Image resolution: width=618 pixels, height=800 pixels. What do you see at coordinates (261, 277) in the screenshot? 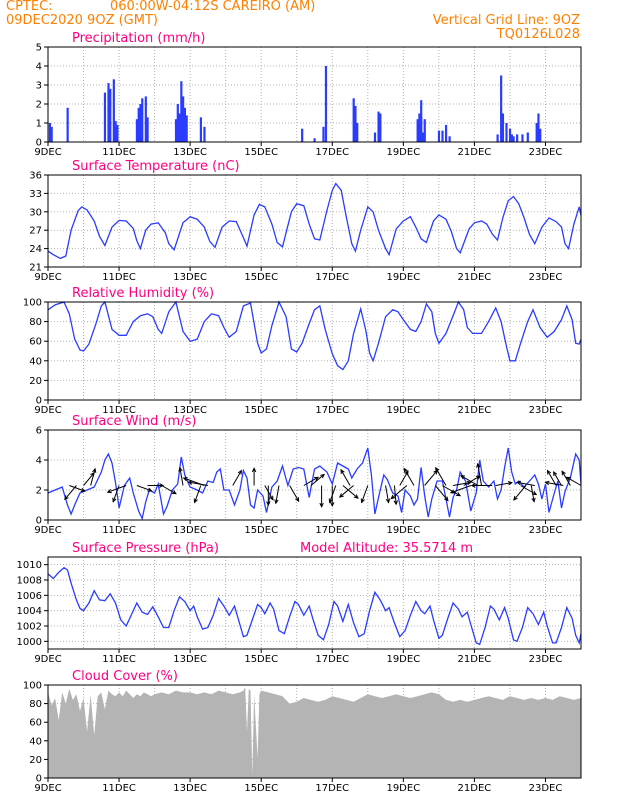
I see `temp-xtick-label: 15DEC` at bounding box center [261, 277].